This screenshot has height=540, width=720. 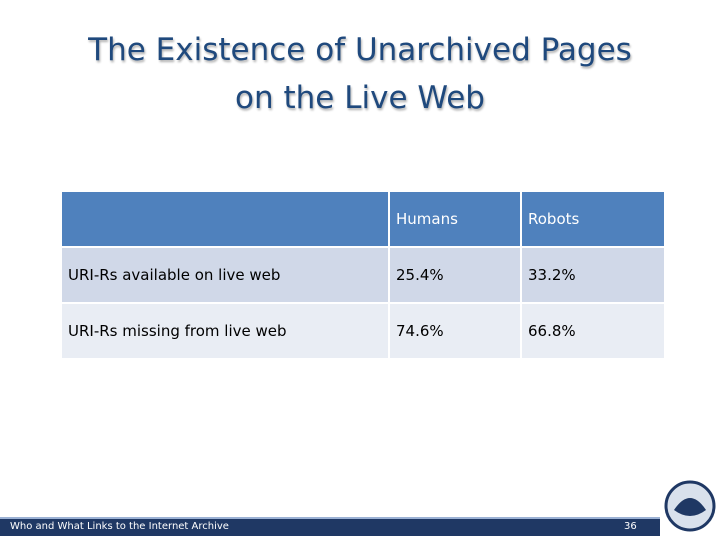 What do you see at coordinates (455, 219) in the screenshot?
I see `column-header: Humans` at bounding box center [455, 219].